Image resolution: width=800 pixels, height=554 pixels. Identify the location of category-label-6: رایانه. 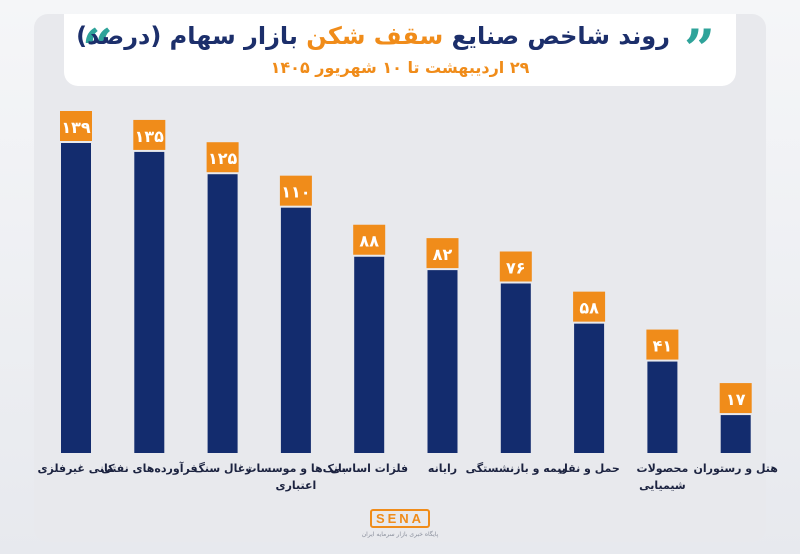
(442, 468).